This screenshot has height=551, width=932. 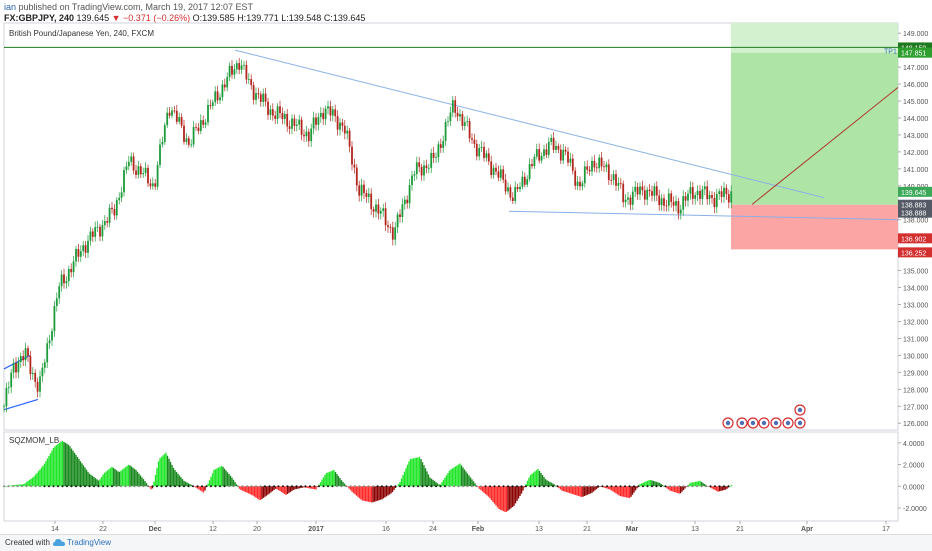 What do you see at coordinates (915, 212) in the screenshot?
I see `price-tag-entry` at bounding box center [915, 212].